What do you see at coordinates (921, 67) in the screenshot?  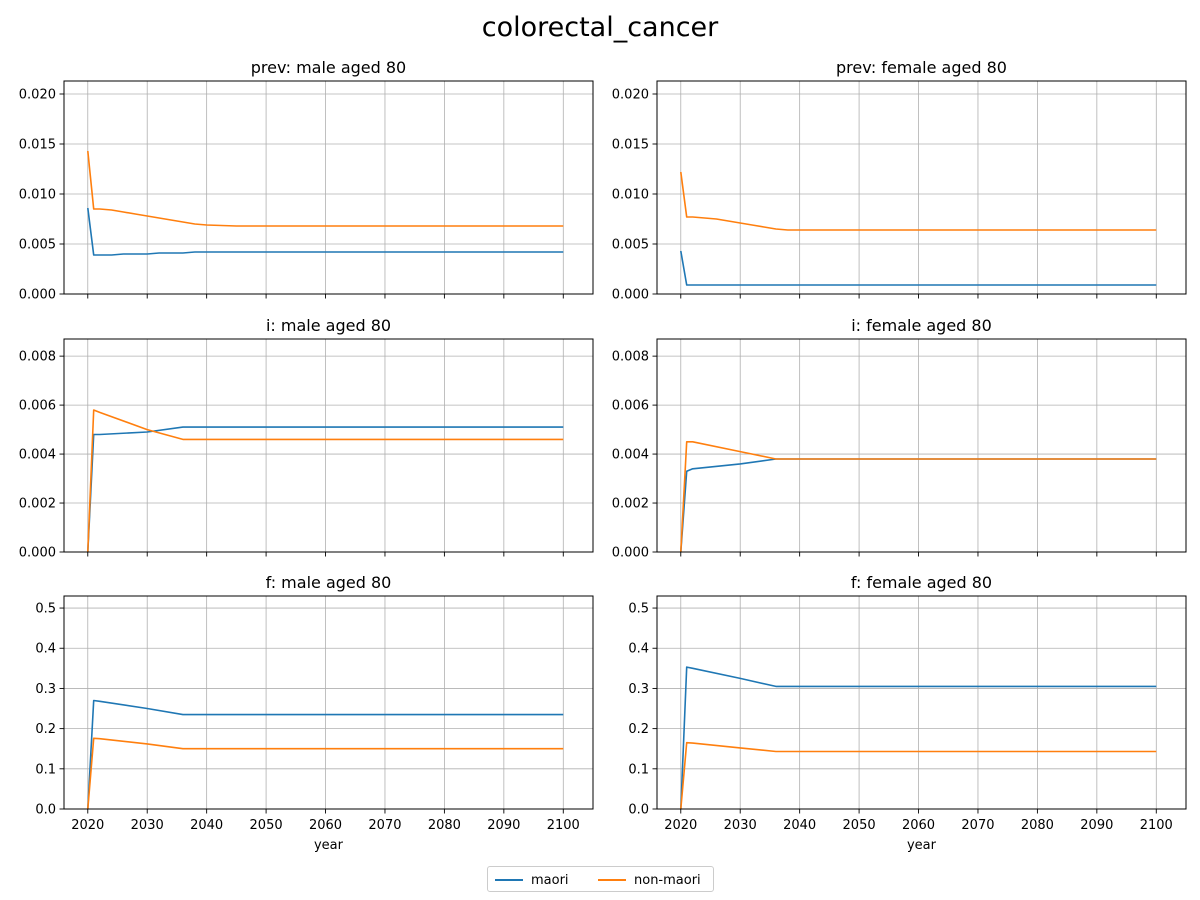 I see `subplot-title: prev: female aged 80` at bounding box center [921, 67].